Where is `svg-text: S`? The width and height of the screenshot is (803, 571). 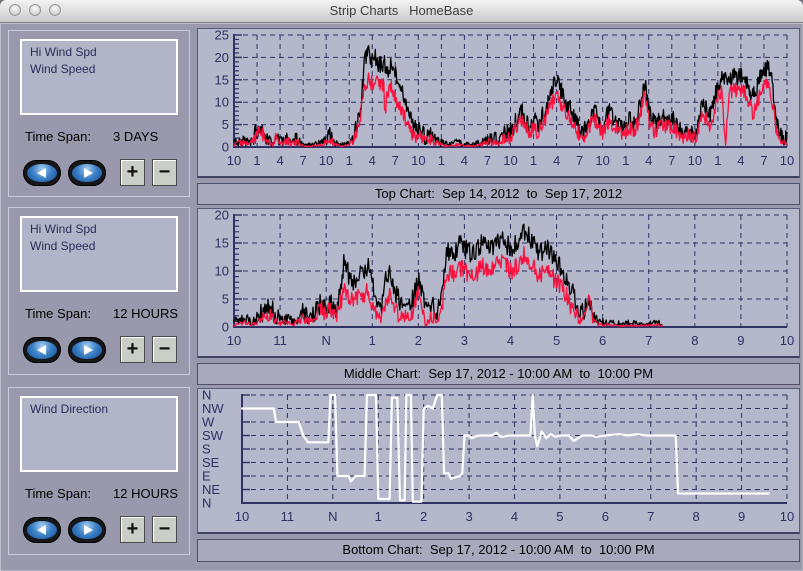 svg-text: S is located at coordinates (206, 449).